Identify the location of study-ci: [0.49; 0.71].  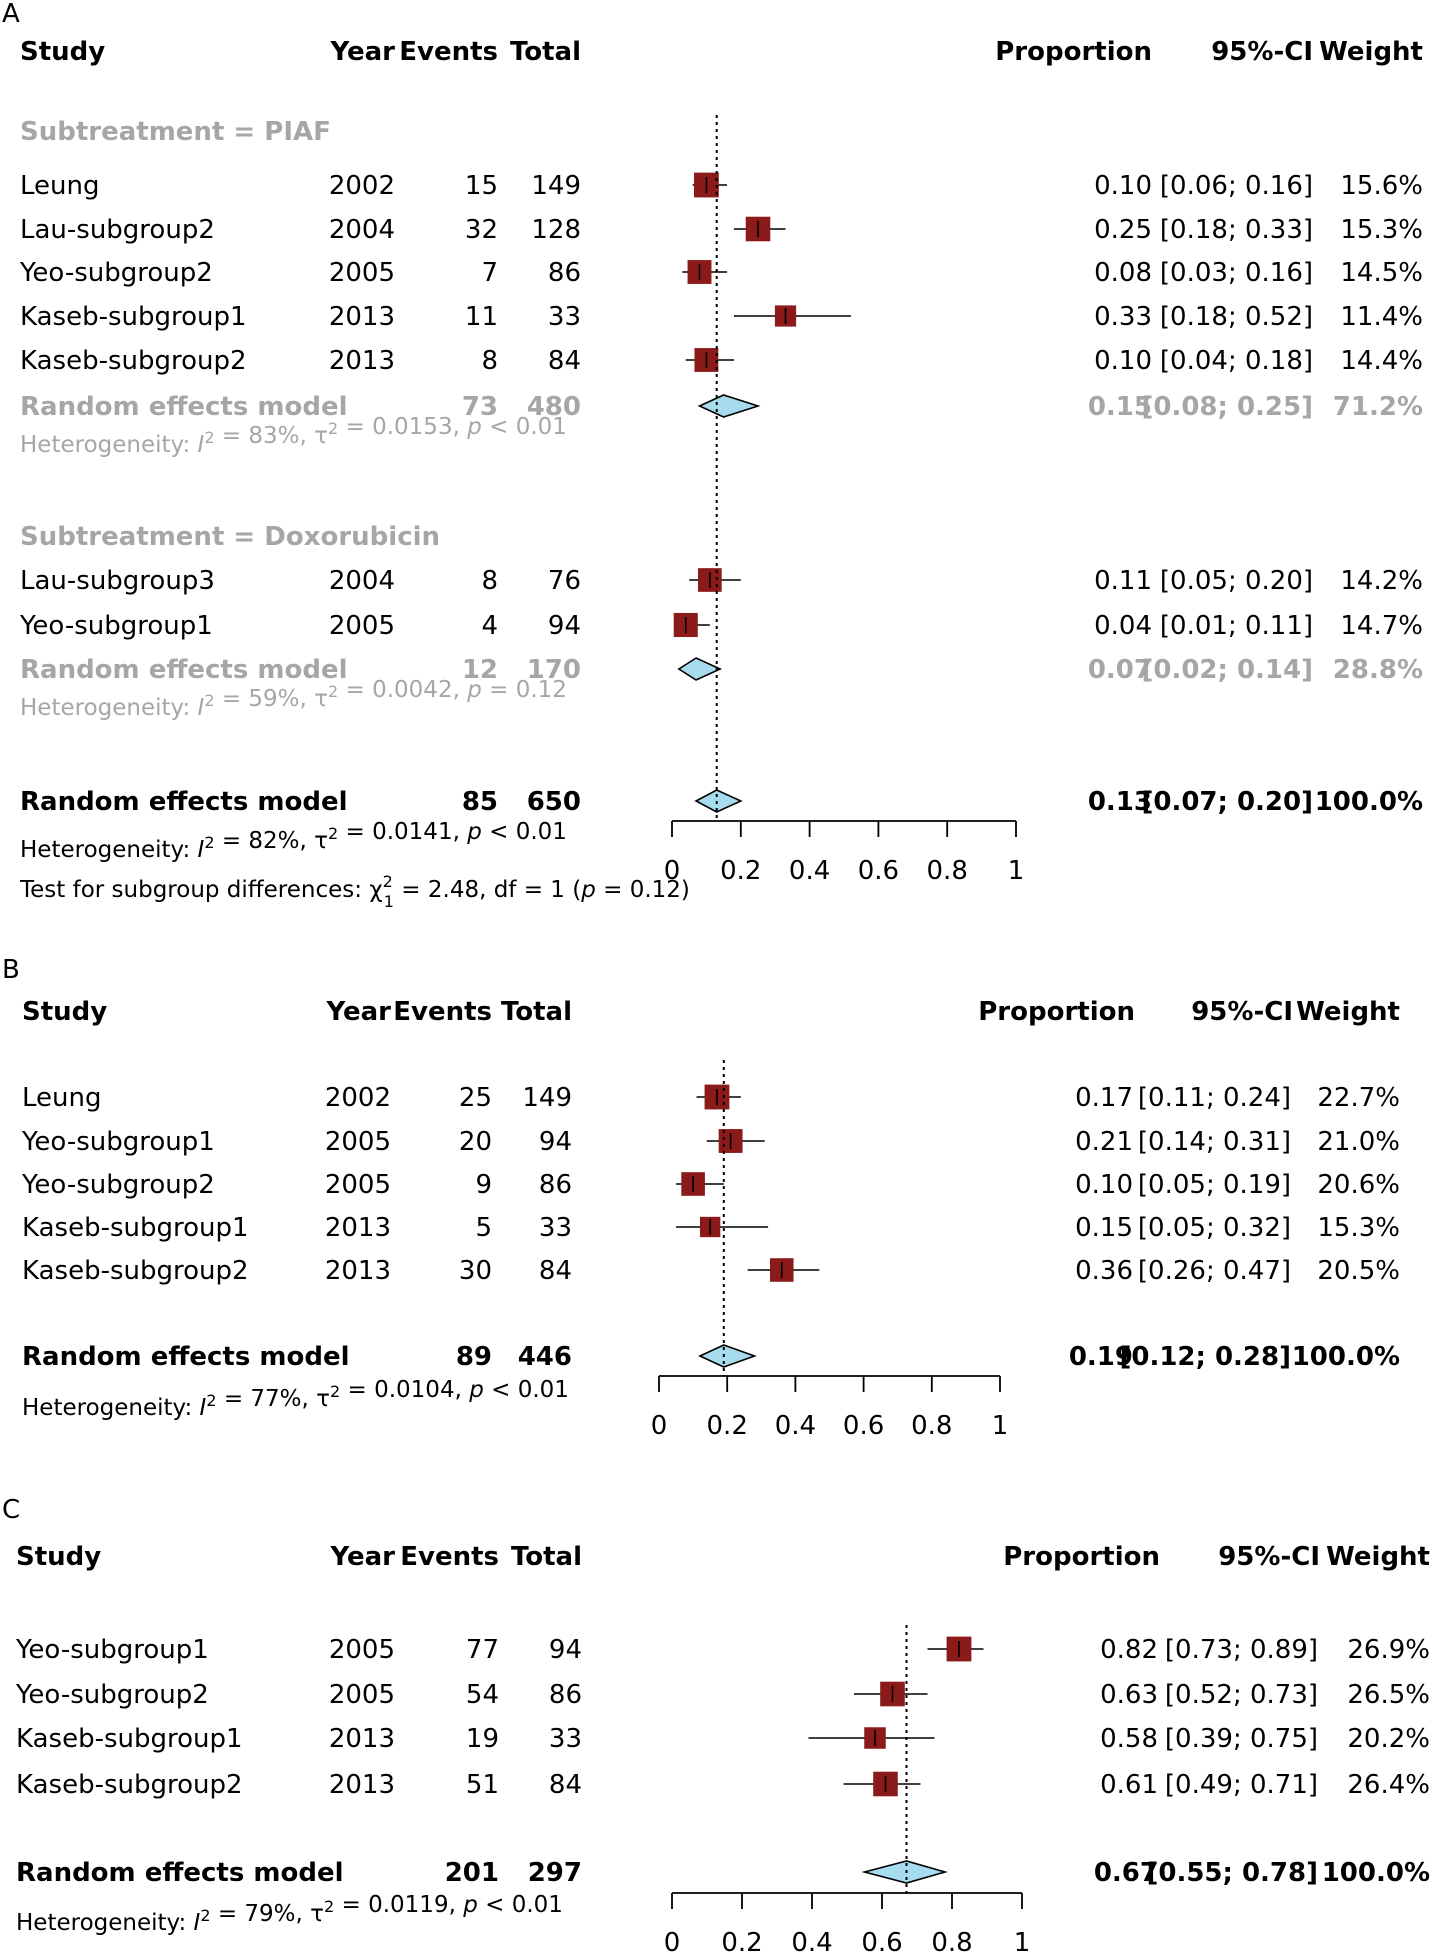
(1241, 1785).